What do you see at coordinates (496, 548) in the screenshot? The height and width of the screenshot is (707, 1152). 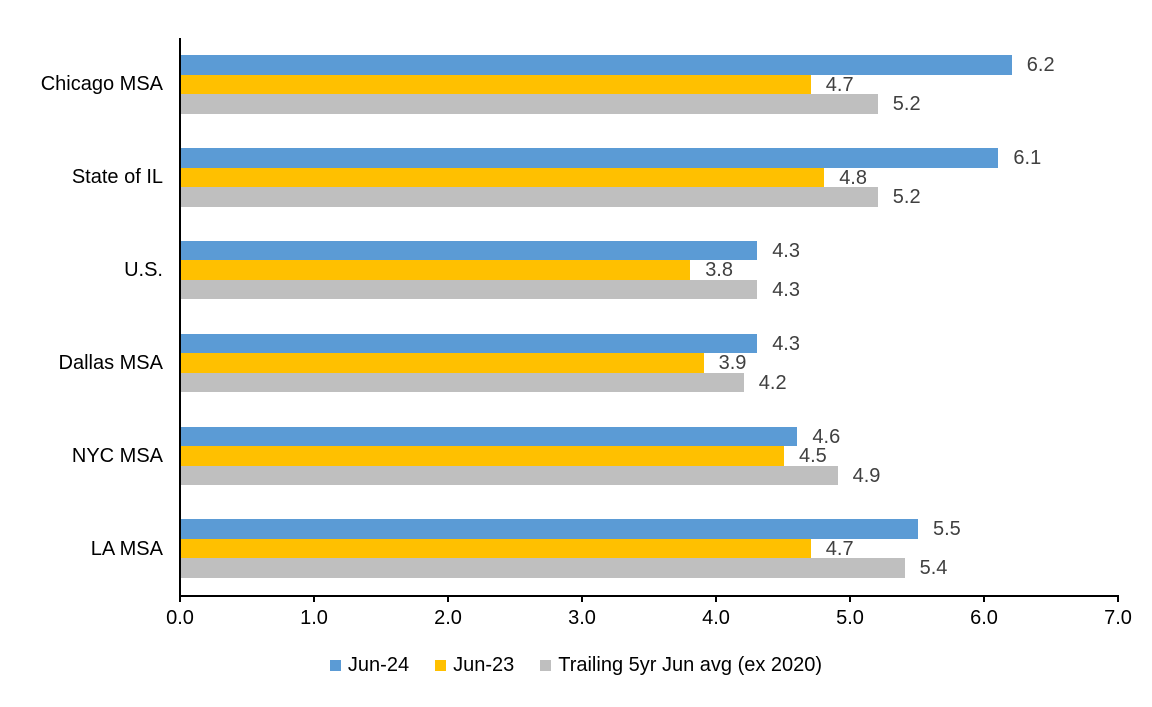 I see `bar-jun-23-la-msa` at bounding box center [496, 548].